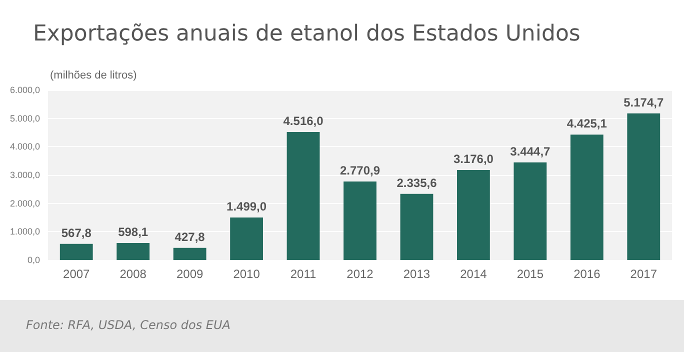 The width and height of the screenshot is (684, 352). What do you see at coordinates (303, 274) in the screenshot?
I see `x-tick-label: 2011` at bounding box center [303, 274].